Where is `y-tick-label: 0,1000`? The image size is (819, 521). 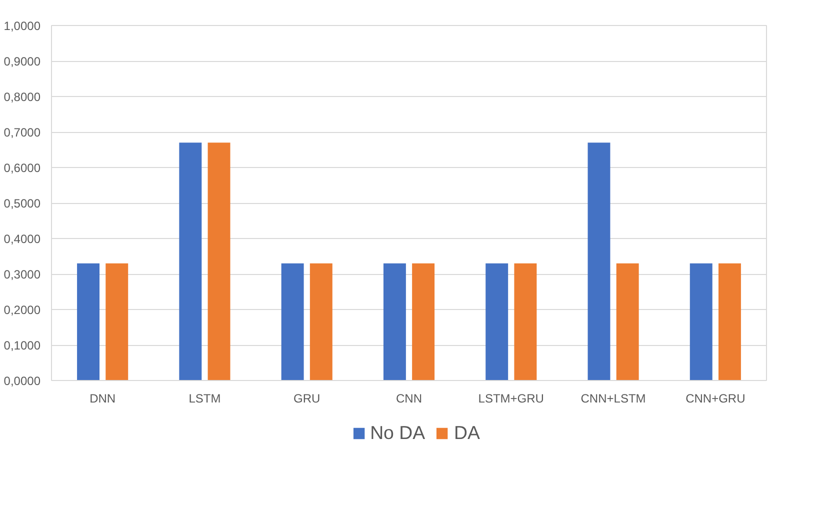
y-tick-label: 0,1000 is located at coordinates (22, 345).